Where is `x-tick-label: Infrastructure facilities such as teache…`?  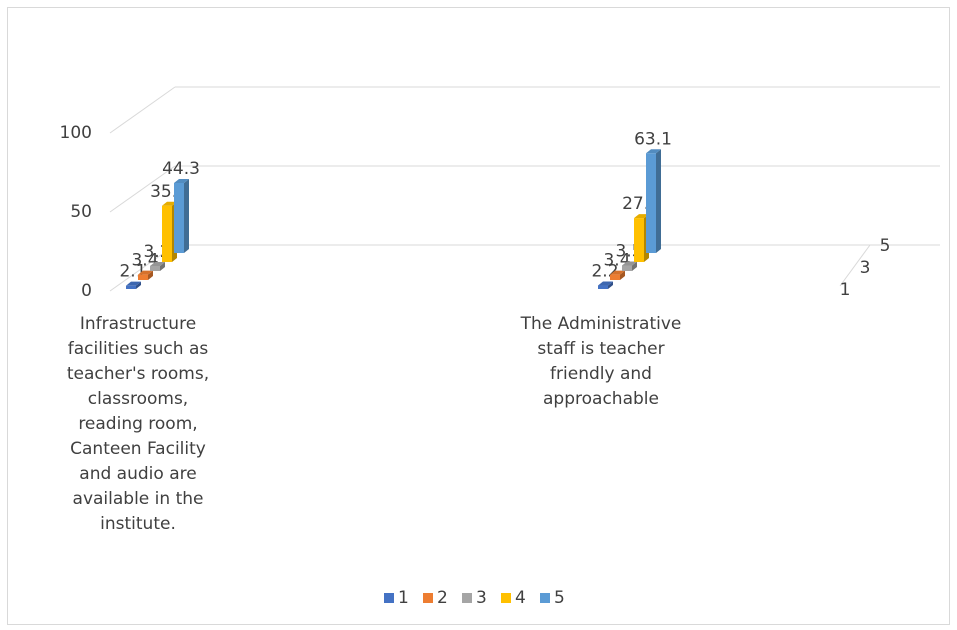
x-tick-label: Infrastructure facilities such as teache… is located at coordinates (138, 424).